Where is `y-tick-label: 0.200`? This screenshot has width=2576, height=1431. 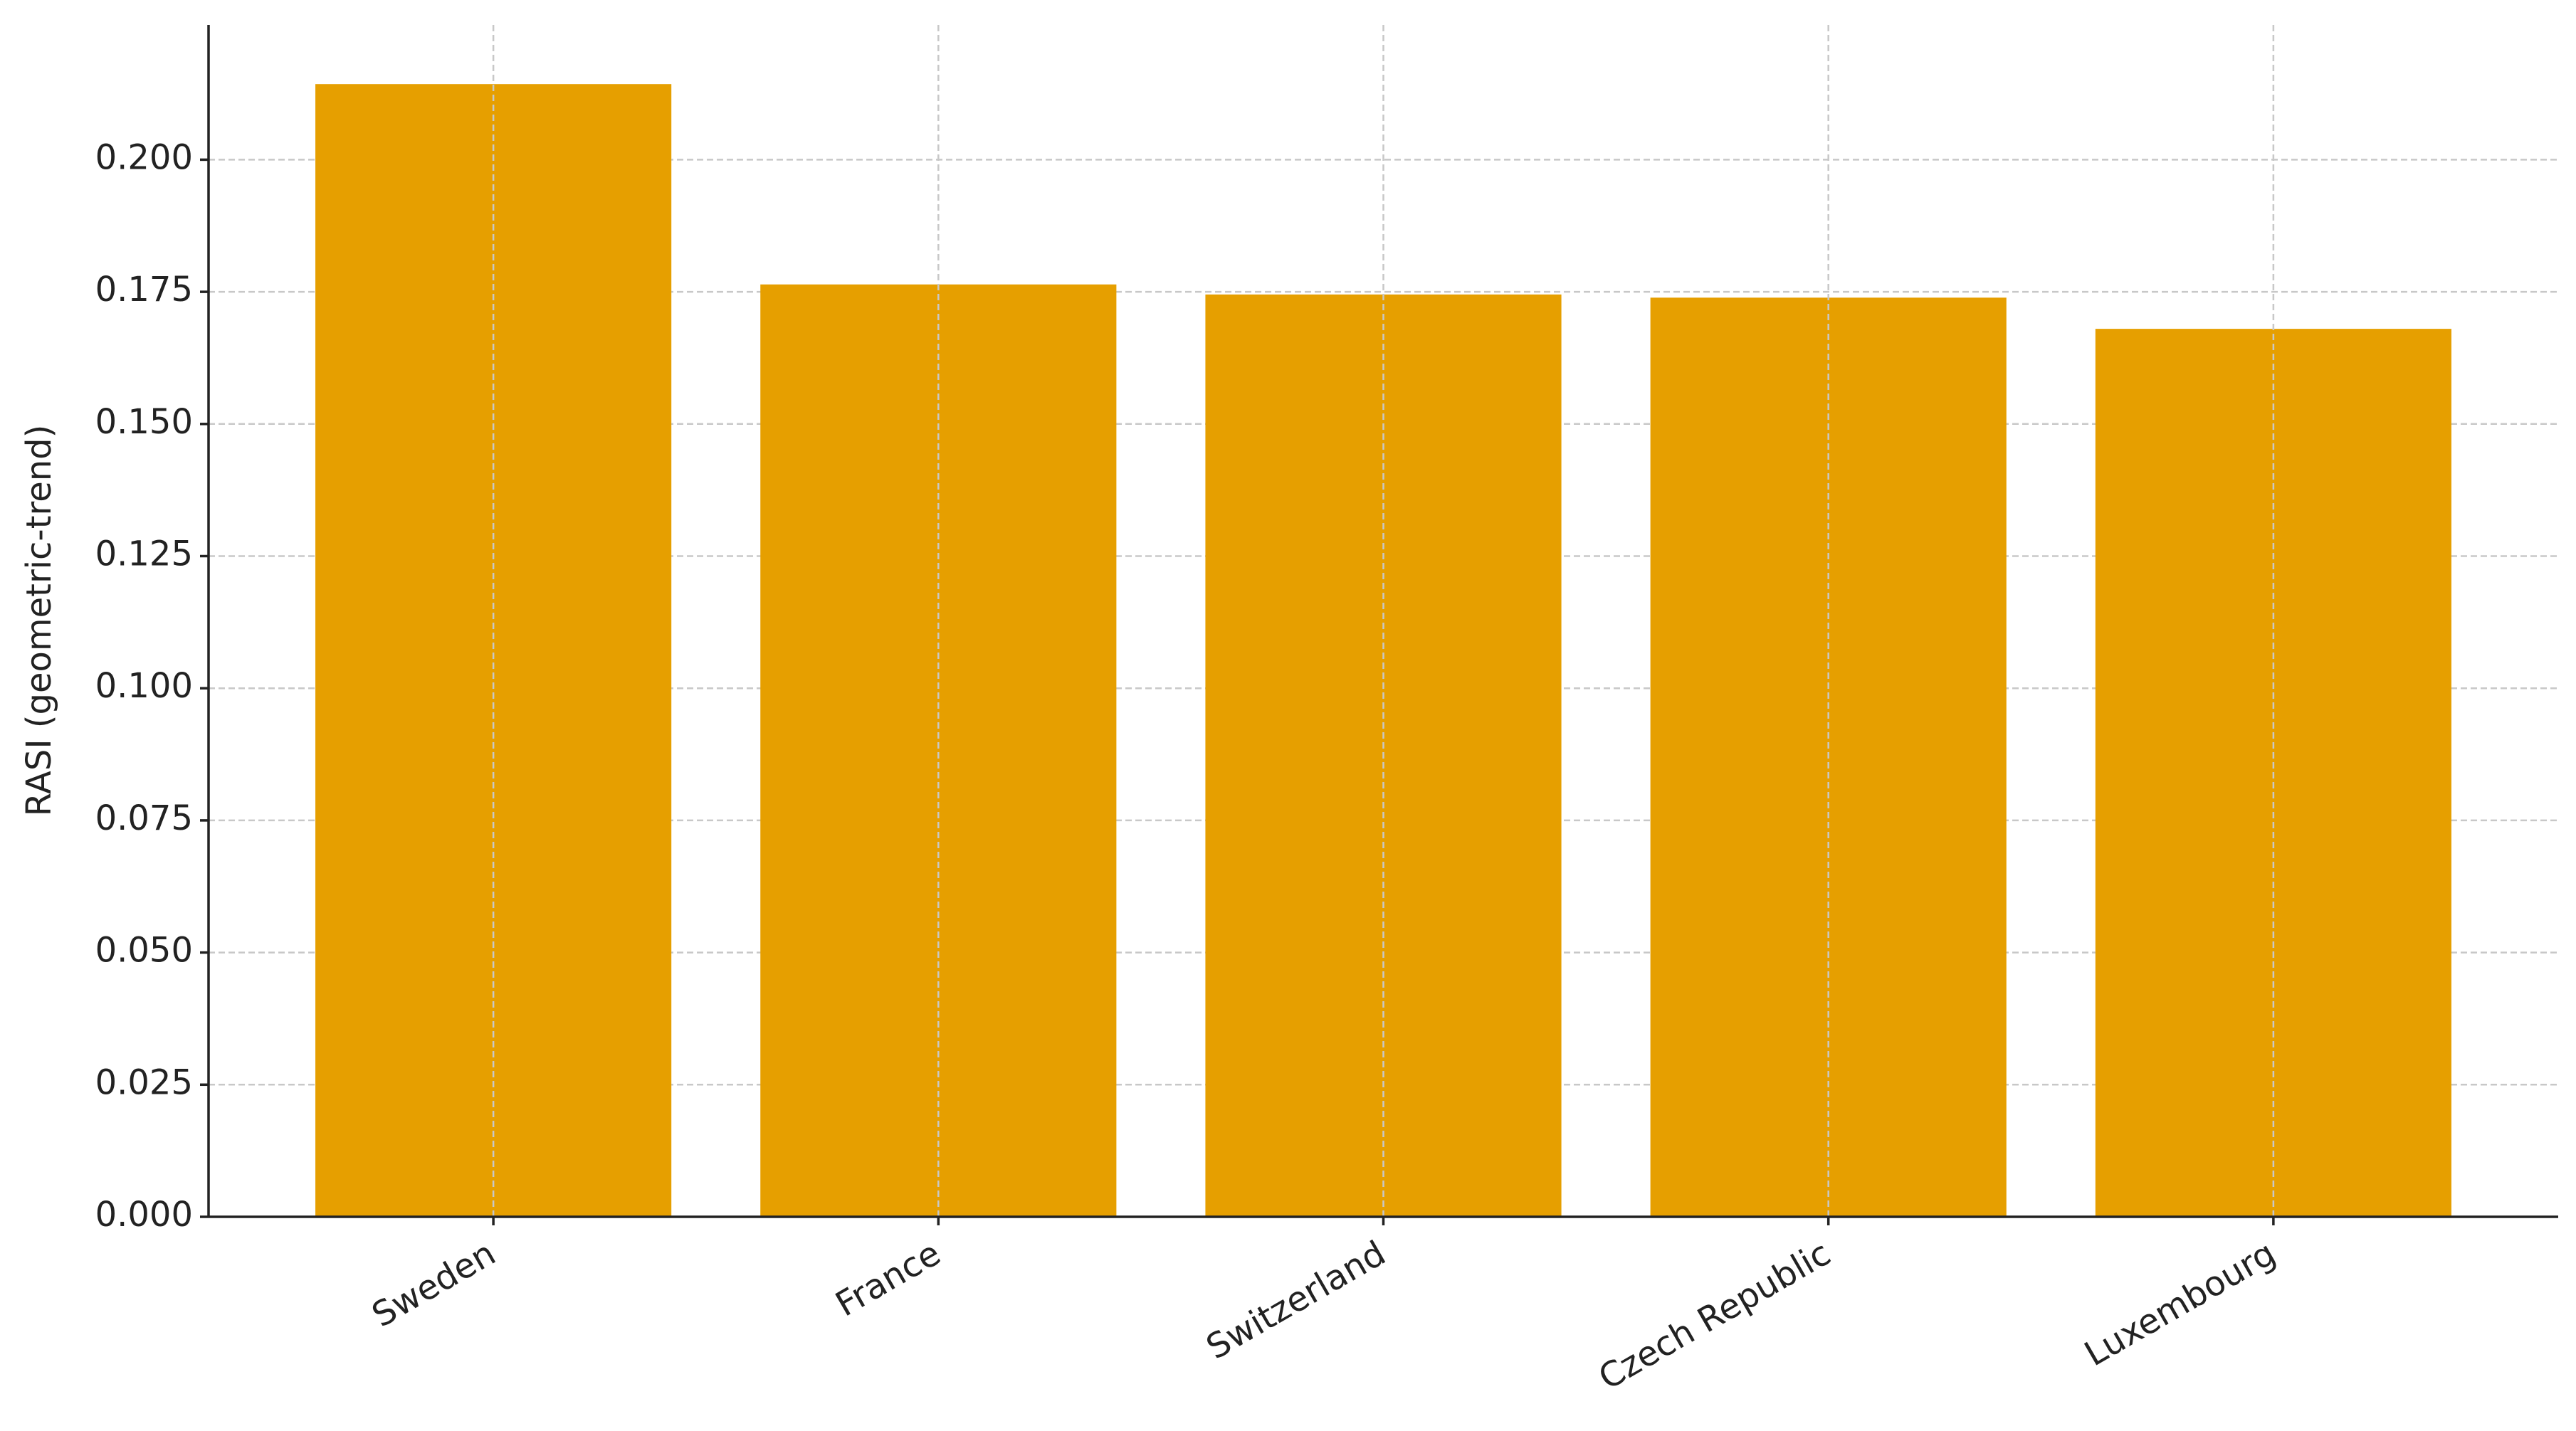 y-tick-label: 0.200 is located at coordinates (144, 157).